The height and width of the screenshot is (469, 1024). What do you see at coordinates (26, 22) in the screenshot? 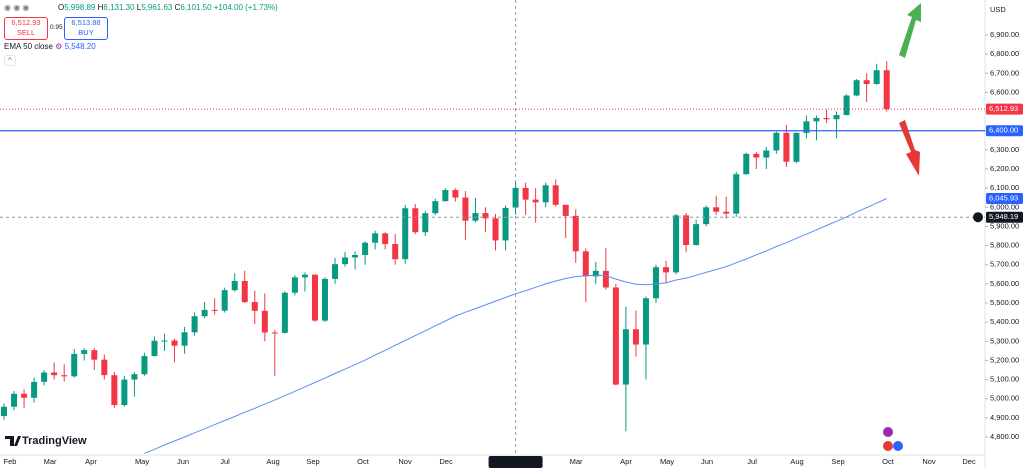
I see `sell-price: 6,512.93` at bounding box center [26, 22].